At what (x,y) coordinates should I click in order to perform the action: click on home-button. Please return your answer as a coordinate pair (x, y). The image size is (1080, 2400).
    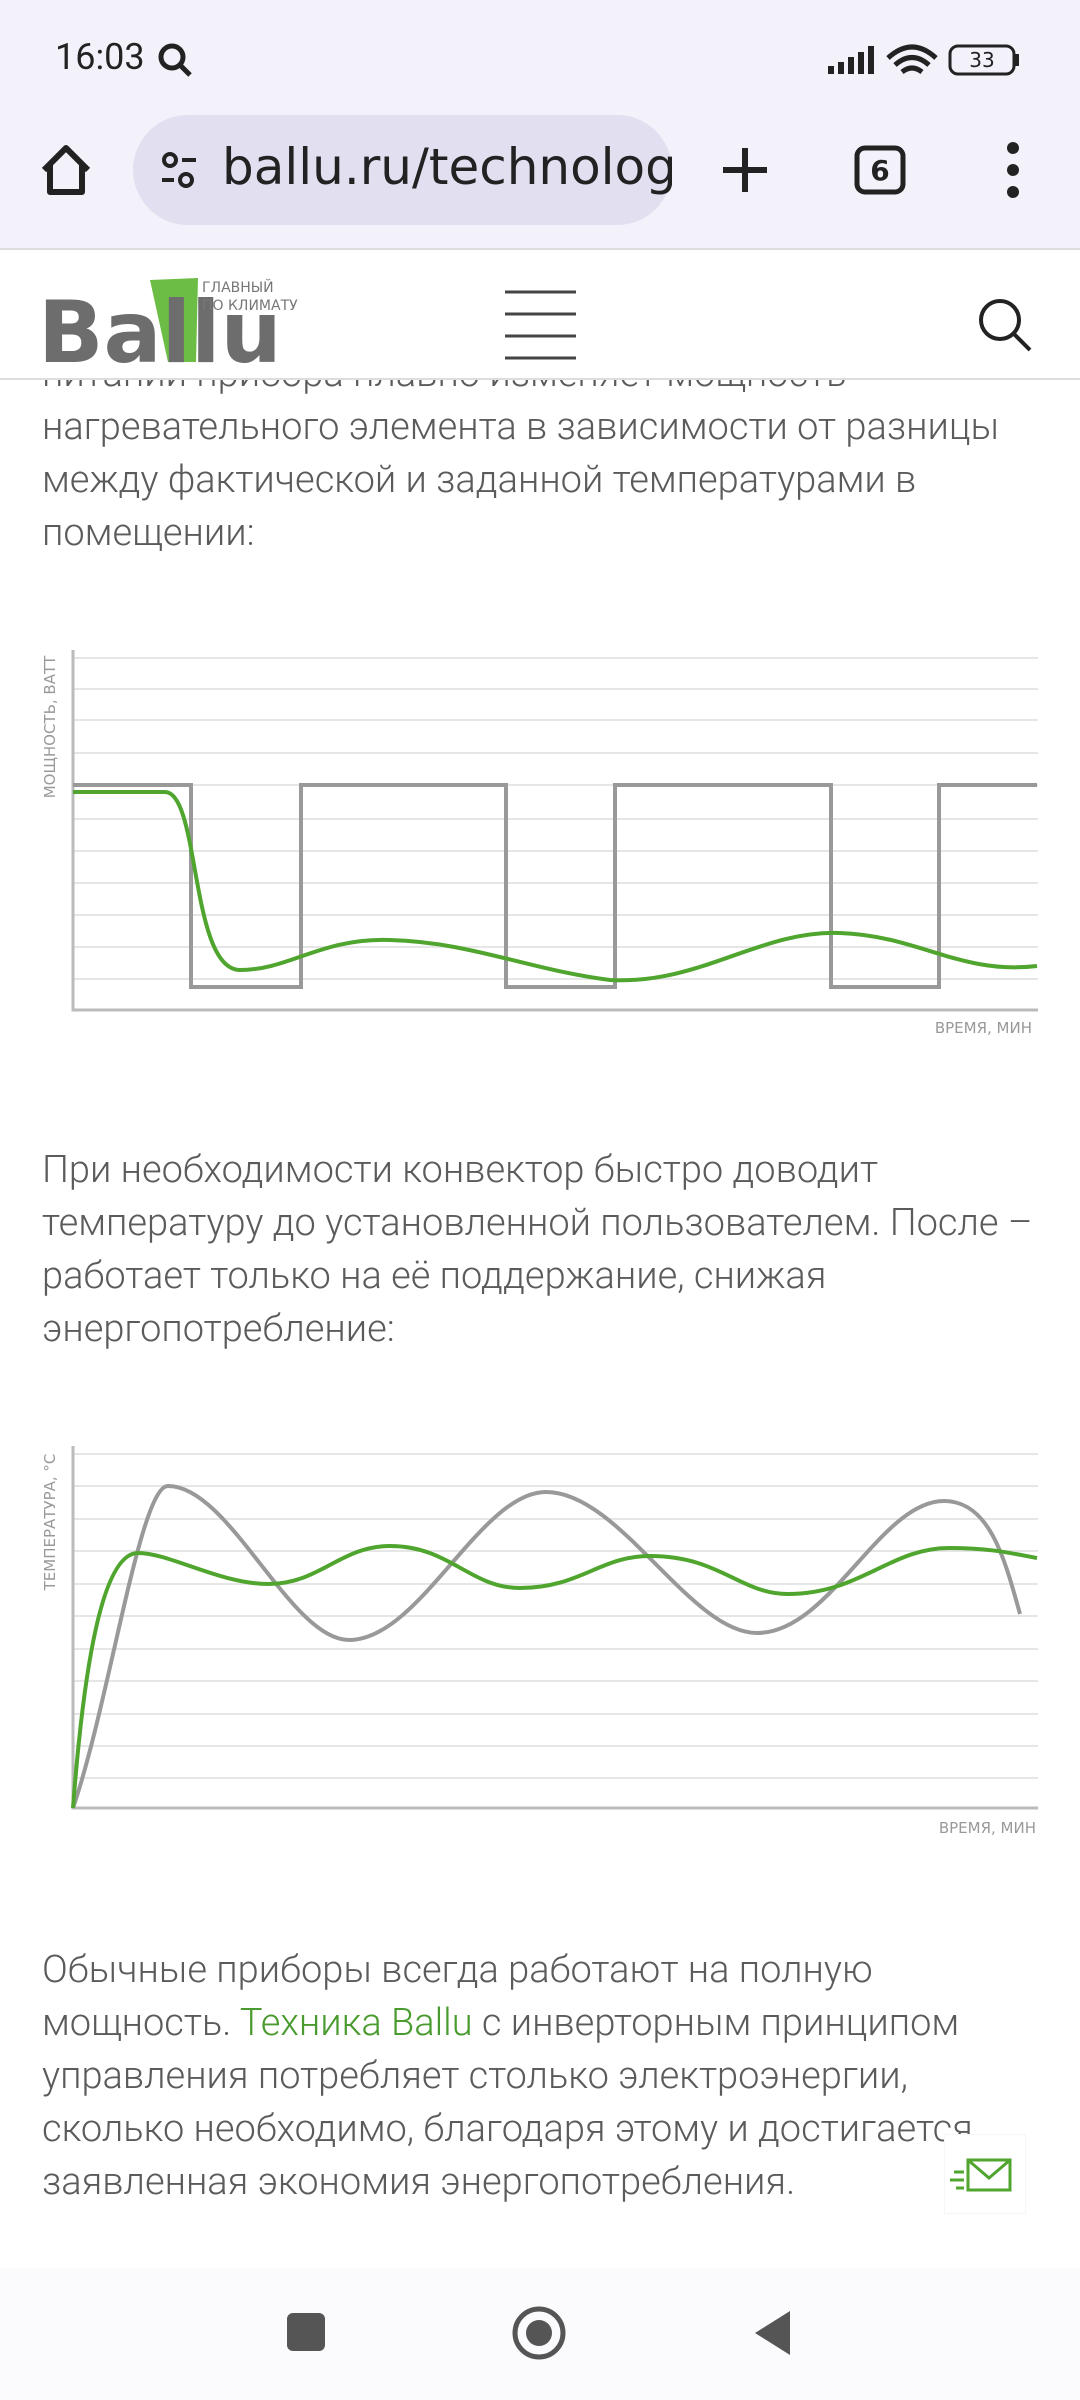
    Looking at the image, I should click on (66, 170).